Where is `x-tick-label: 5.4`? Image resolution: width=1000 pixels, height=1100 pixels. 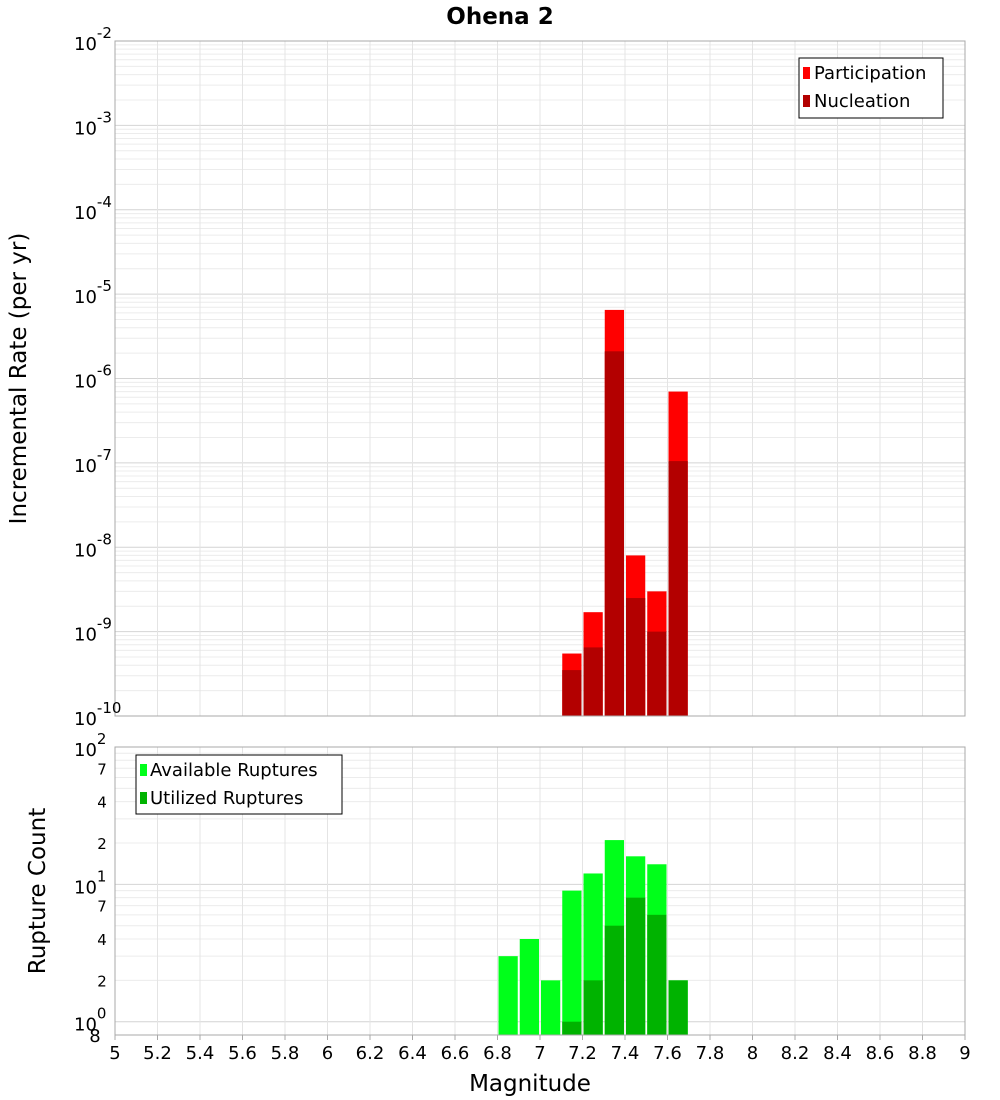 x-tick-label: 5.4 is located at coordinates (200, 1053).